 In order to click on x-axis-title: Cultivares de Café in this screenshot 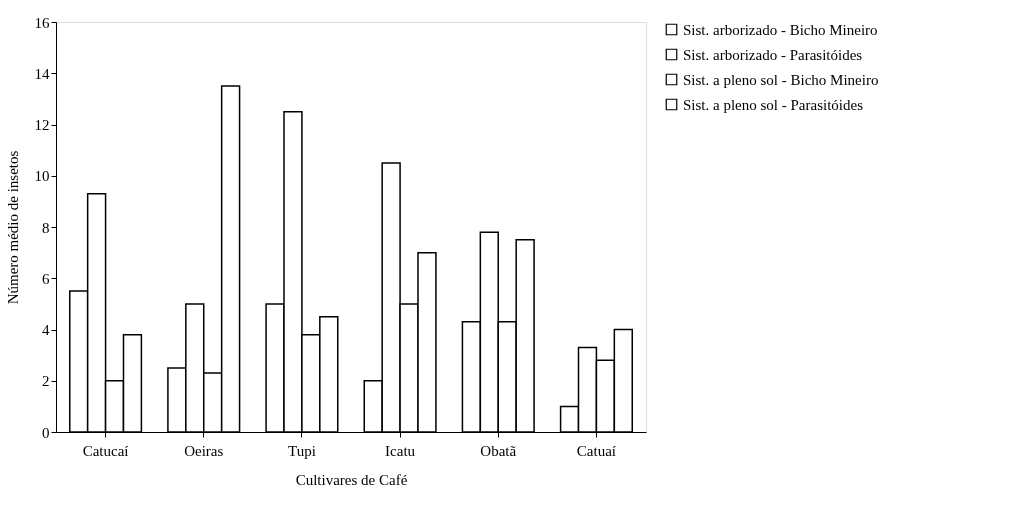, I will do `click(351, 479)`.